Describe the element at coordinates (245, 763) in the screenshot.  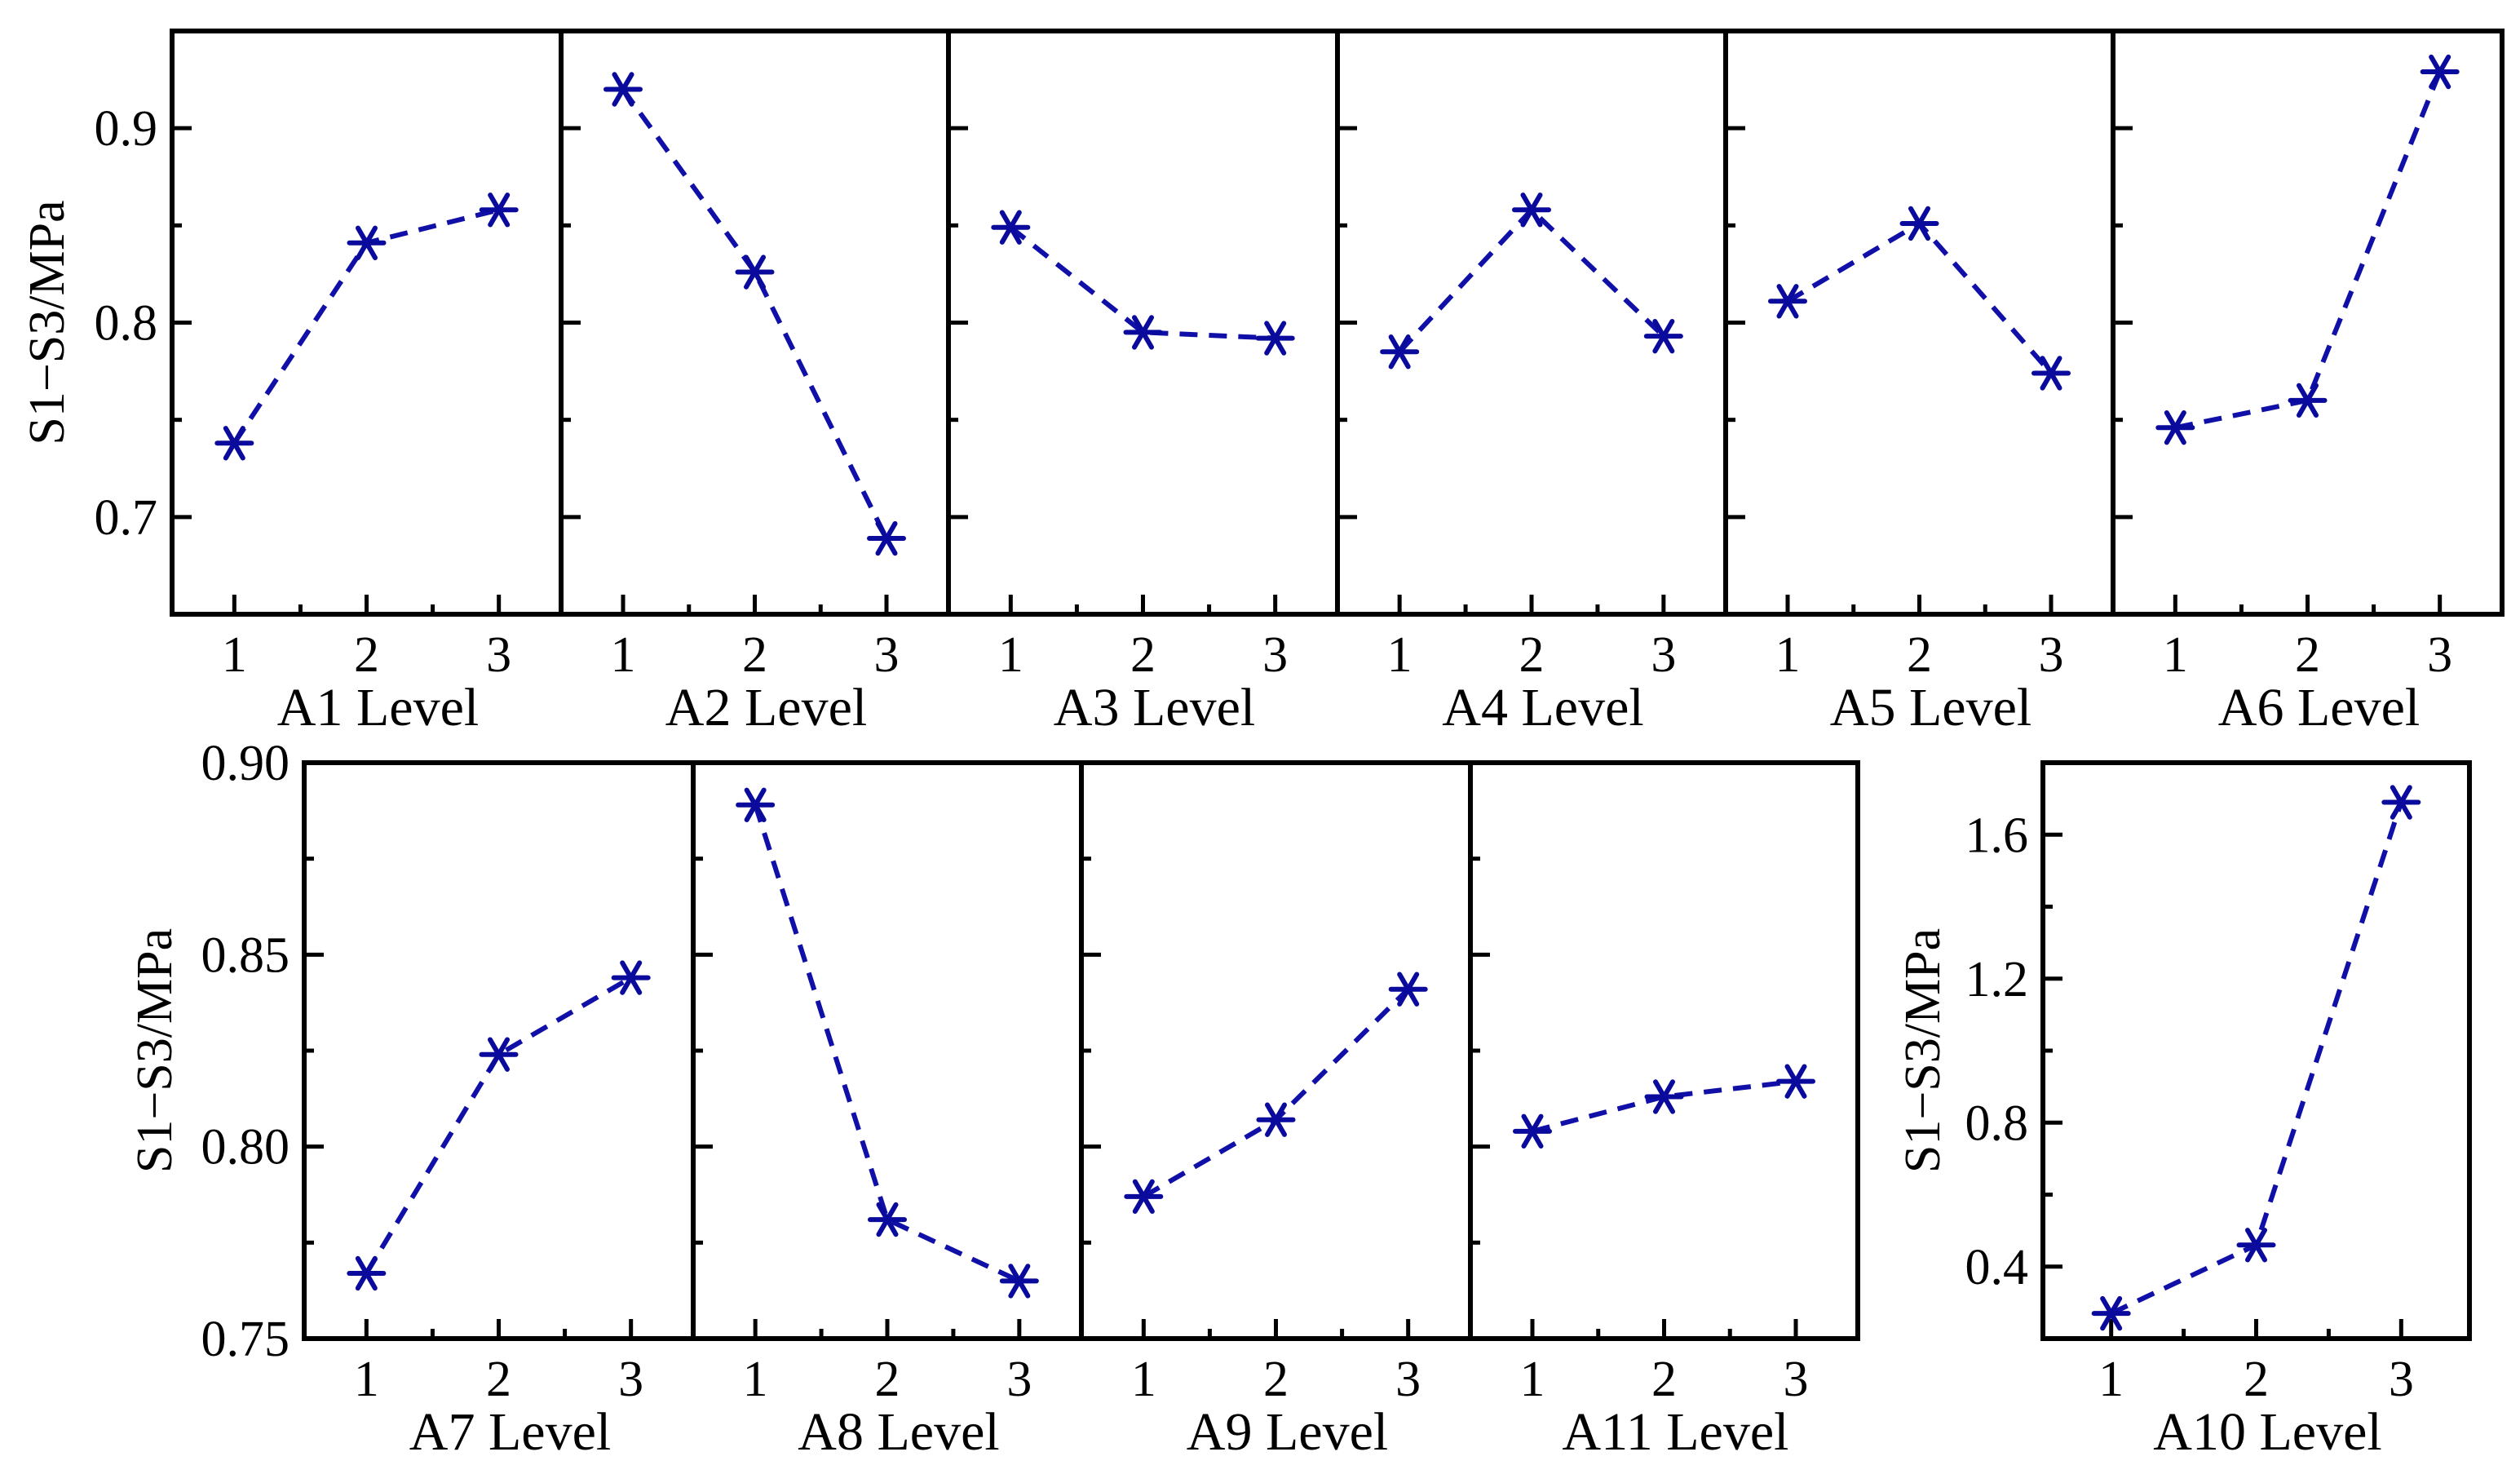
I see `y-tick-label: 0.90` at that location.